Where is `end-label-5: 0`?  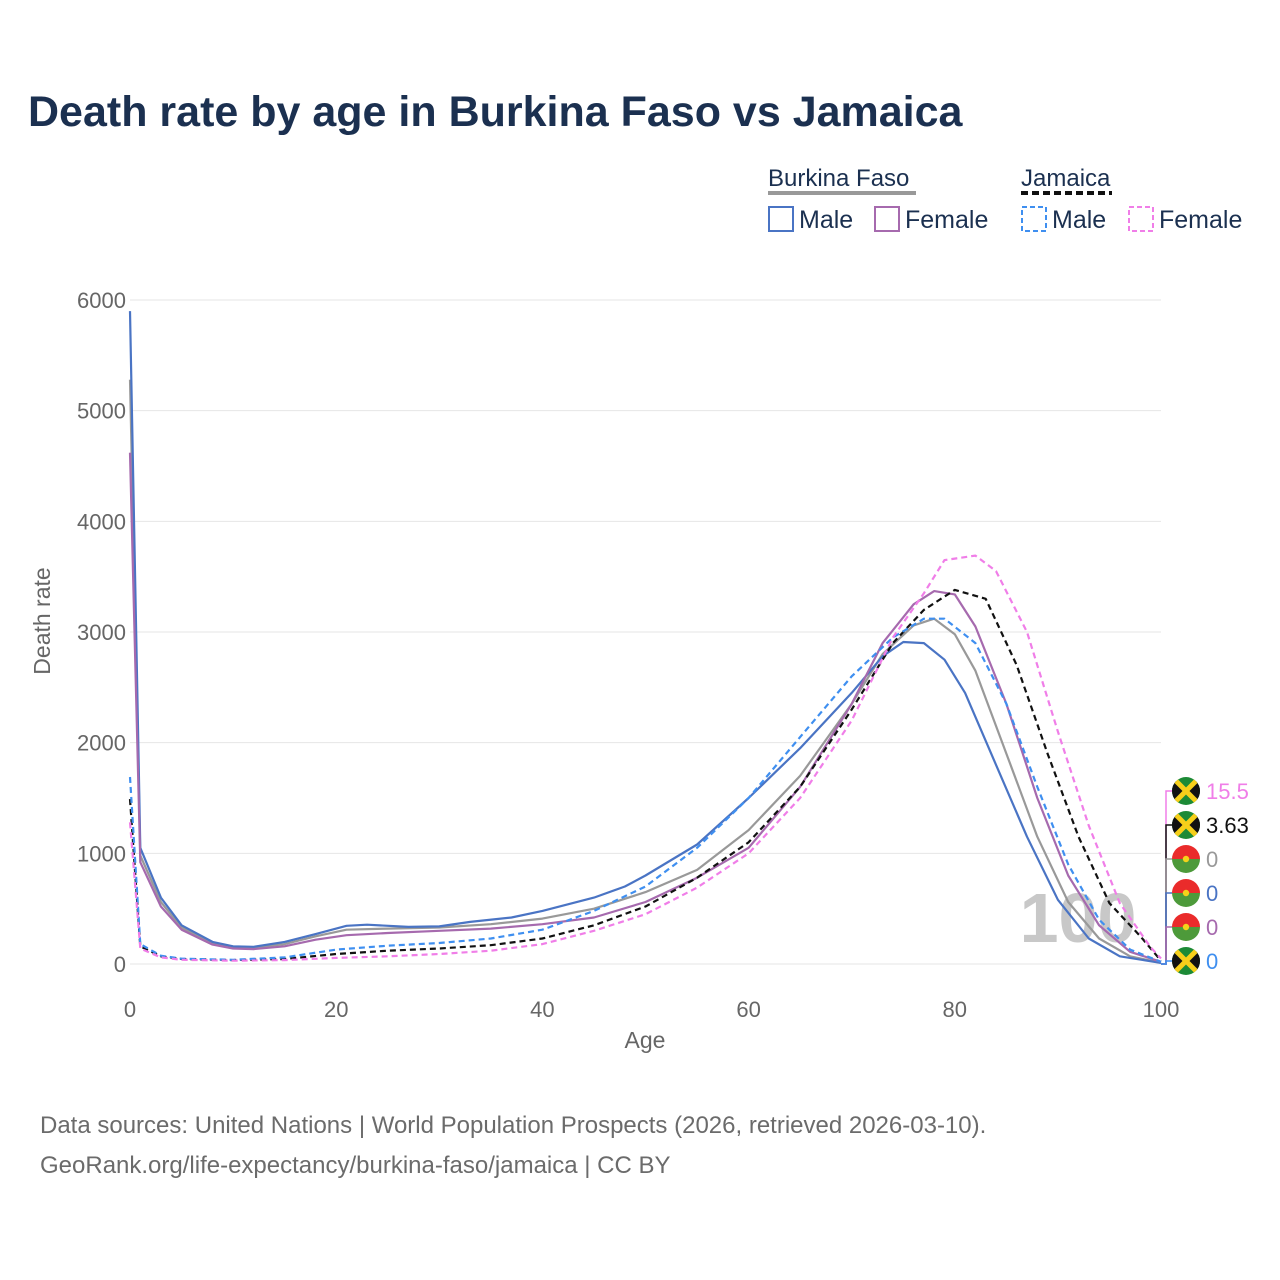
end-label-5: 0 is located at coordinates (1212, 961).